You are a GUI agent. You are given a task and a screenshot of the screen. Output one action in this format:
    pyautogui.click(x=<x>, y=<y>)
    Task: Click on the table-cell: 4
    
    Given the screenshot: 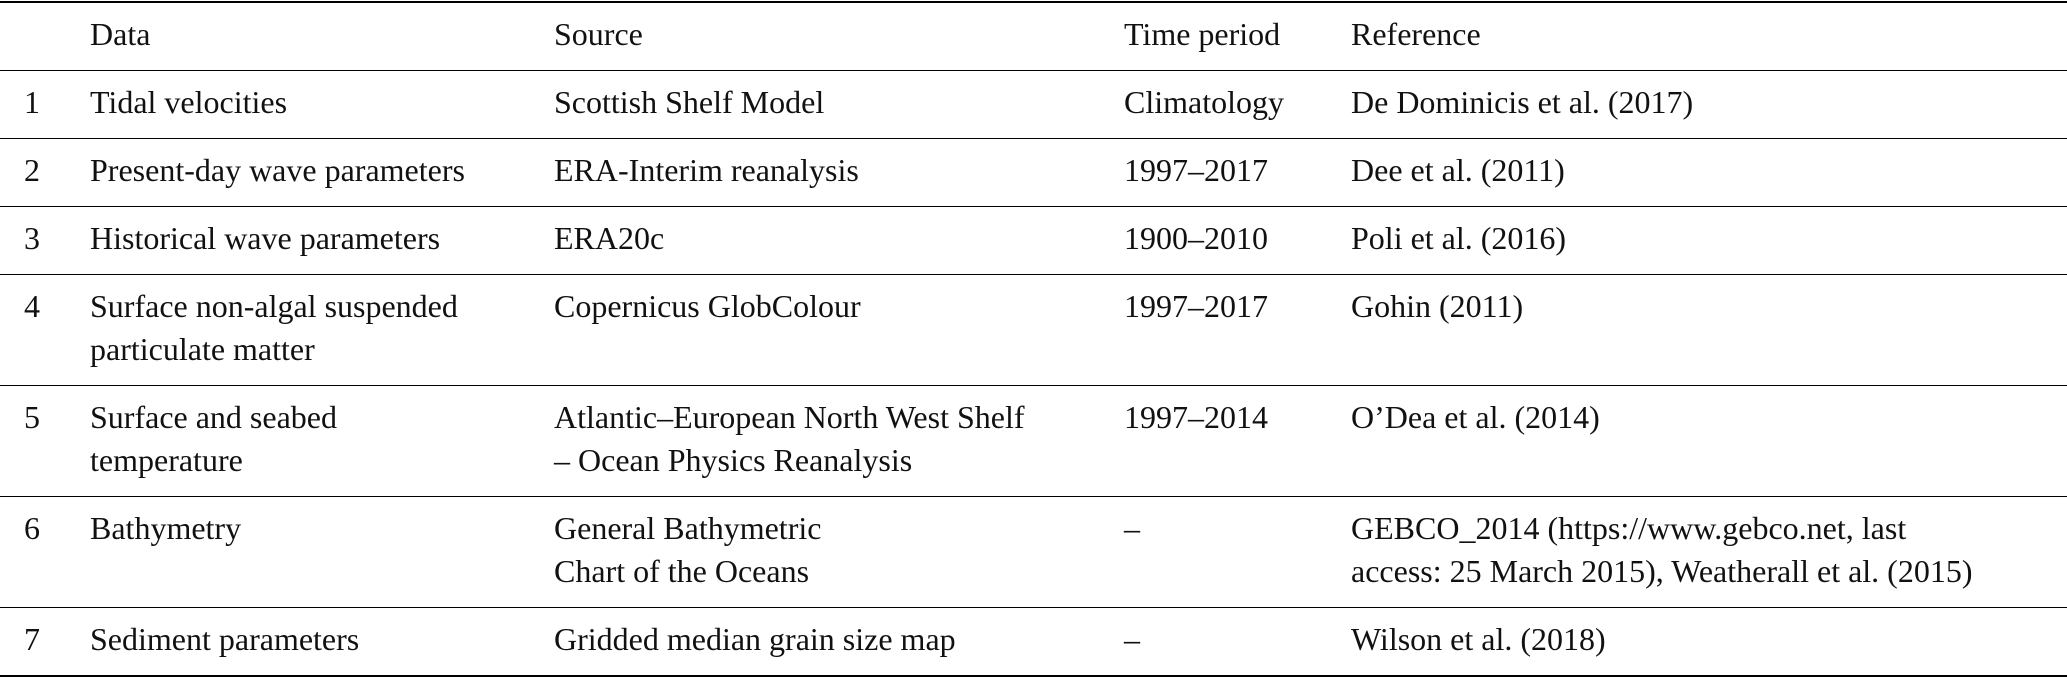 What is the action you would take?
    pyautogui.click(x=32, y=306)
    